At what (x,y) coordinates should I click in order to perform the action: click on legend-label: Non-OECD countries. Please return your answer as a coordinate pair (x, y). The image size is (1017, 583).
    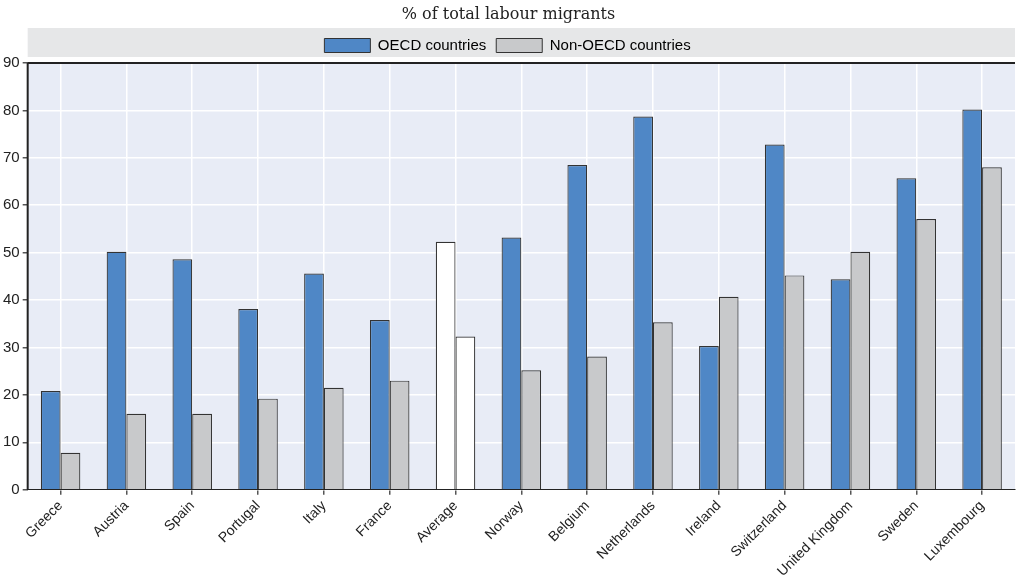
    Looking at the image, I should click on (620, 44).